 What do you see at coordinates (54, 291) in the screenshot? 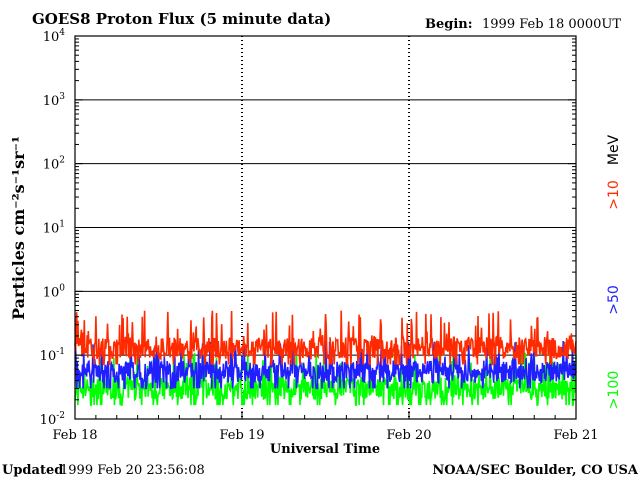
I see `y-tick-label: 10⁰` at bounding box center [54, 291].